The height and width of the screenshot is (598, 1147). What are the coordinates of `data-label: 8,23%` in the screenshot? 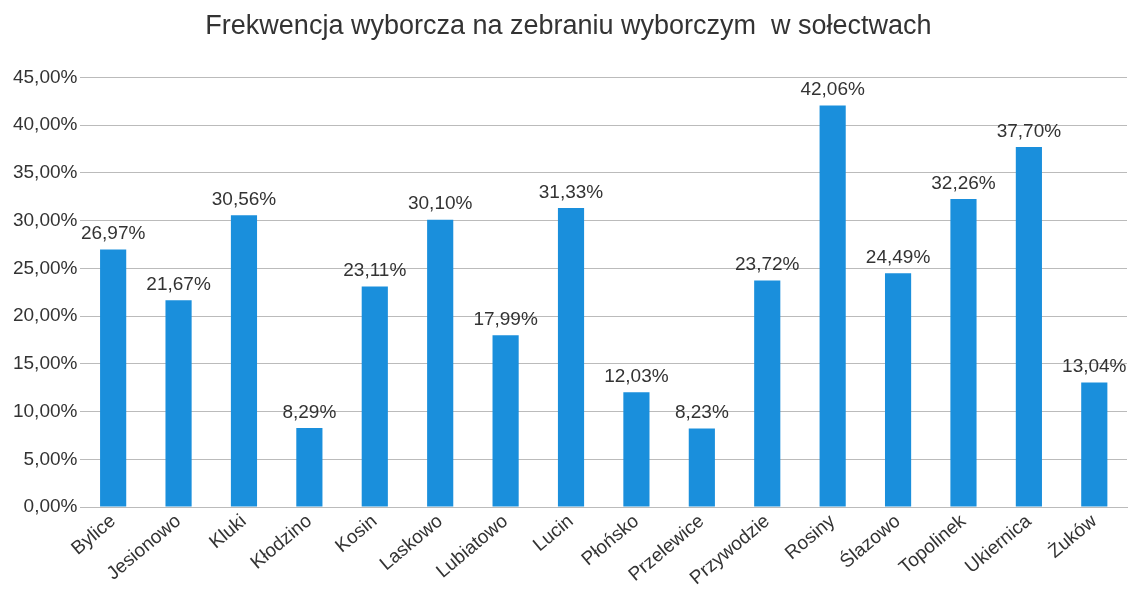 It's located at (701, 412).